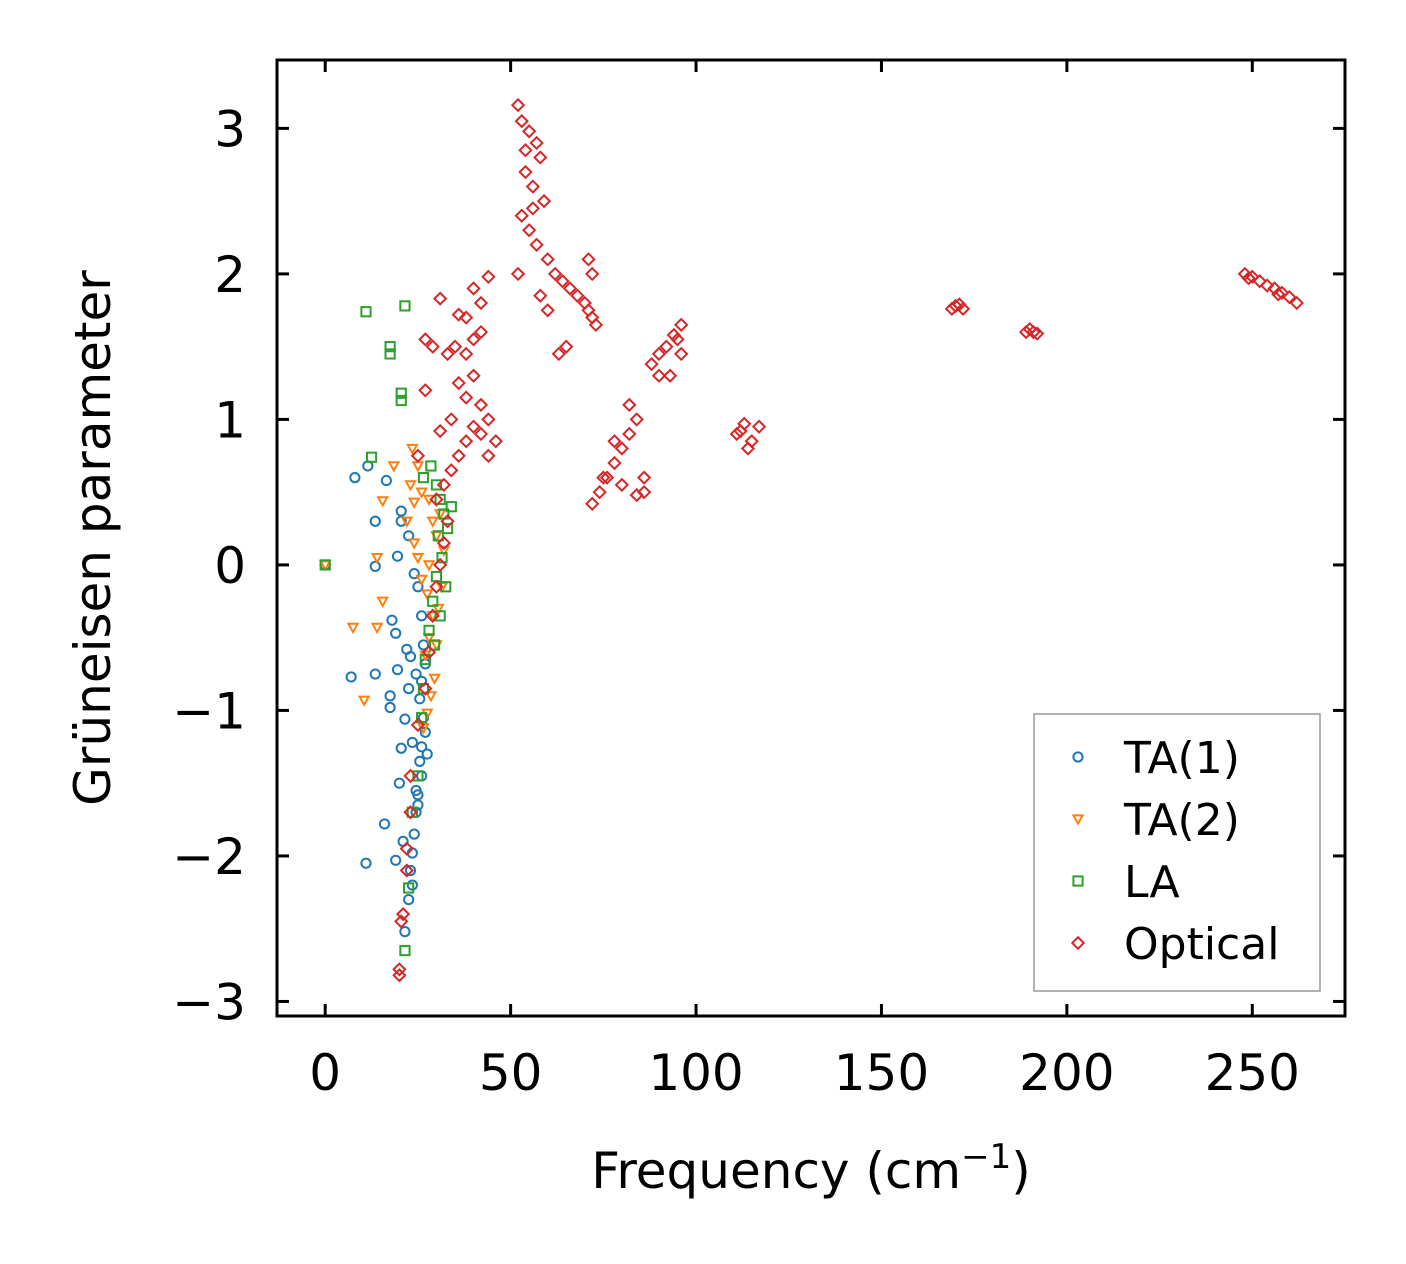 This screenshot has height=1264, width=1406. Describe the element at coordinates (230, 566) in the screenshot. I see `y-tick-label: 0` at that location.